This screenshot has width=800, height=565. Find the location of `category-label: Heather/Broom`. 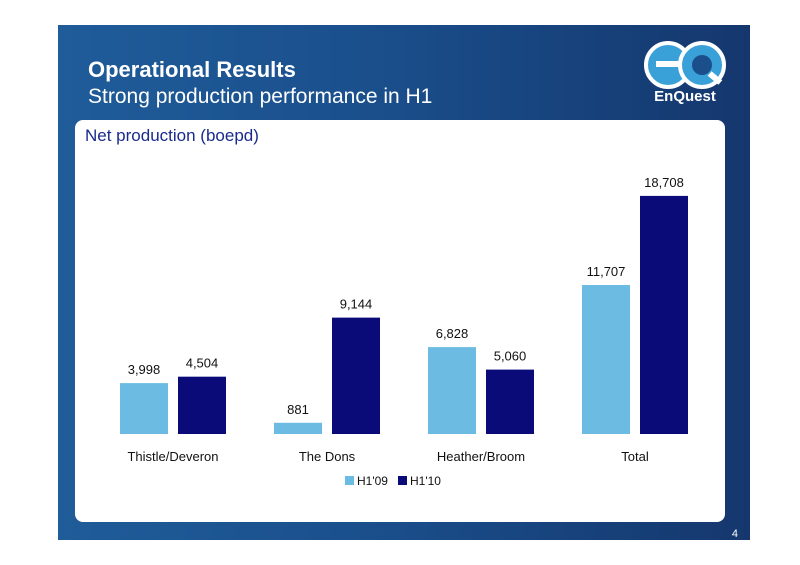

category-label: Heather/Broom is located at coordinates (481, 456).